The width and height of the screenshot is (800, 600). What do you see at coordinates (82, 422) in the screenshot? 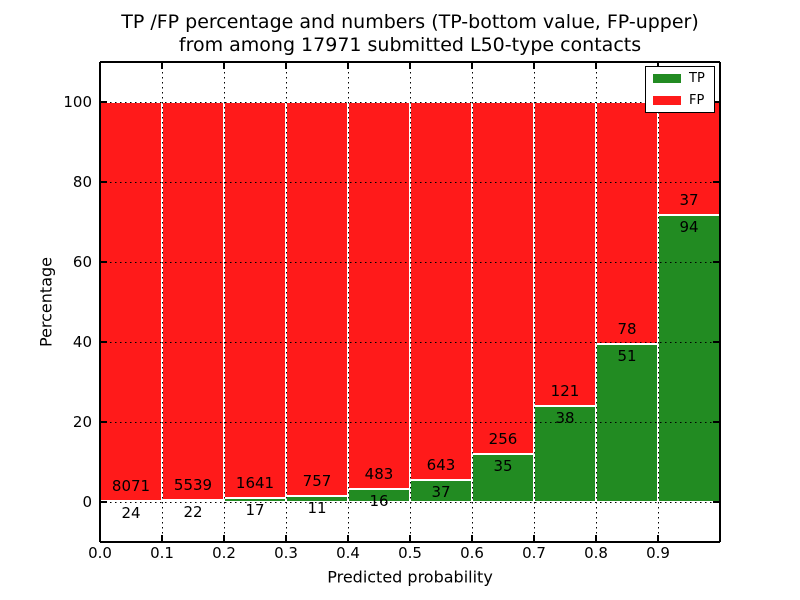
I see `y-tick-label: 20` at bounding box center [82, 422].